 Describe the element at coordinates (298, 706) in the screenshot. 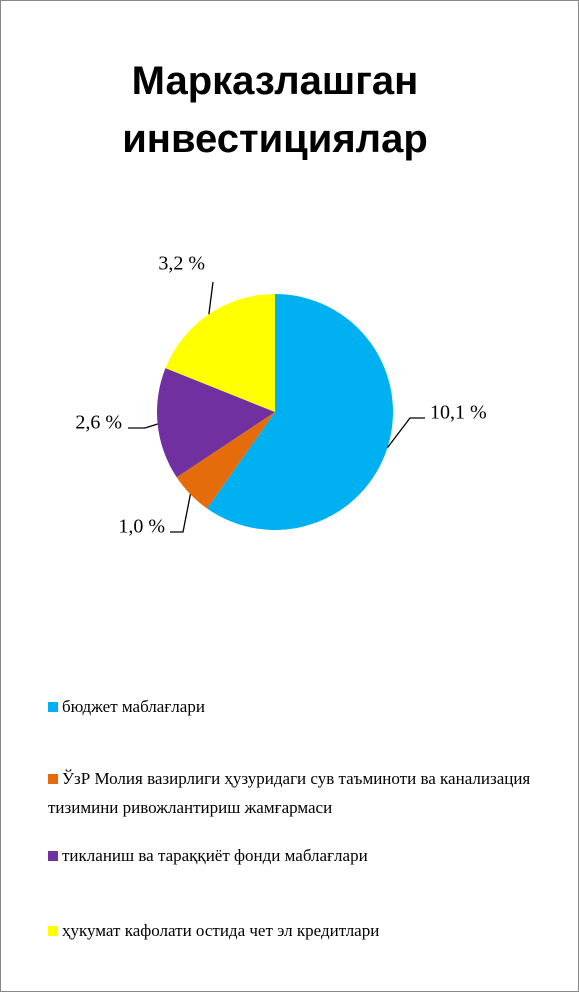

I see `legend-item: бюджет маблағлари` at that location.